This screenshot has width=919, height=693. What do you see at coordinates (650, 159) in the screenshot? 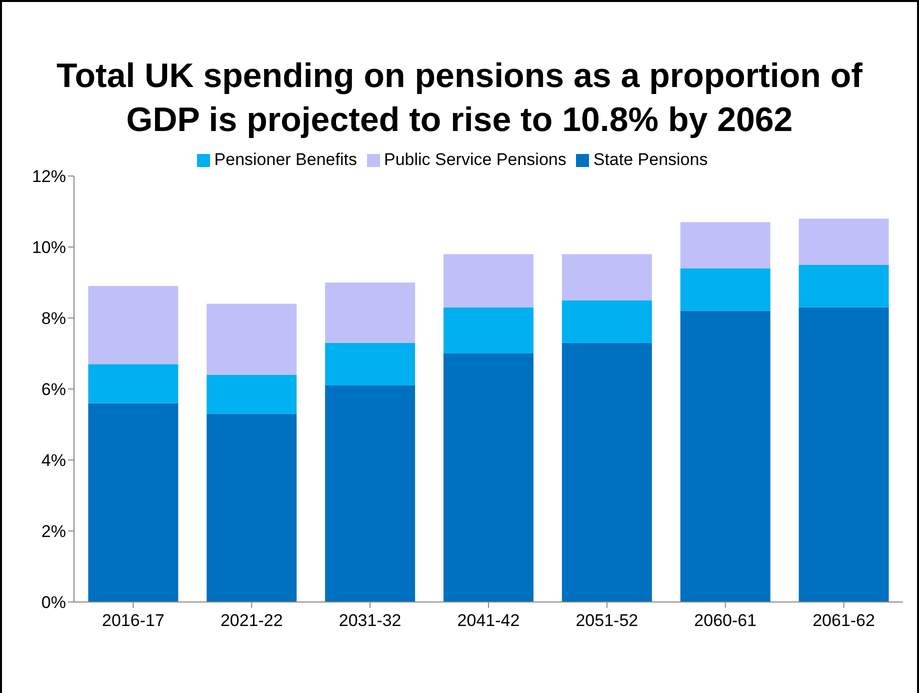
I see `legend-label: State Pensions` at bounding box center [650, 159].